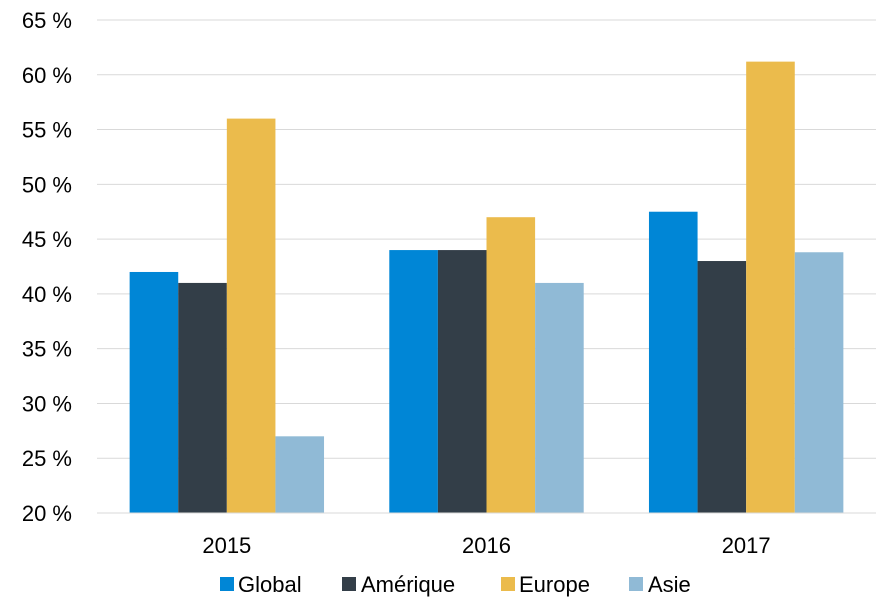  I want to click on legend: Global Amérique Europe Asie, so click(455, 584).